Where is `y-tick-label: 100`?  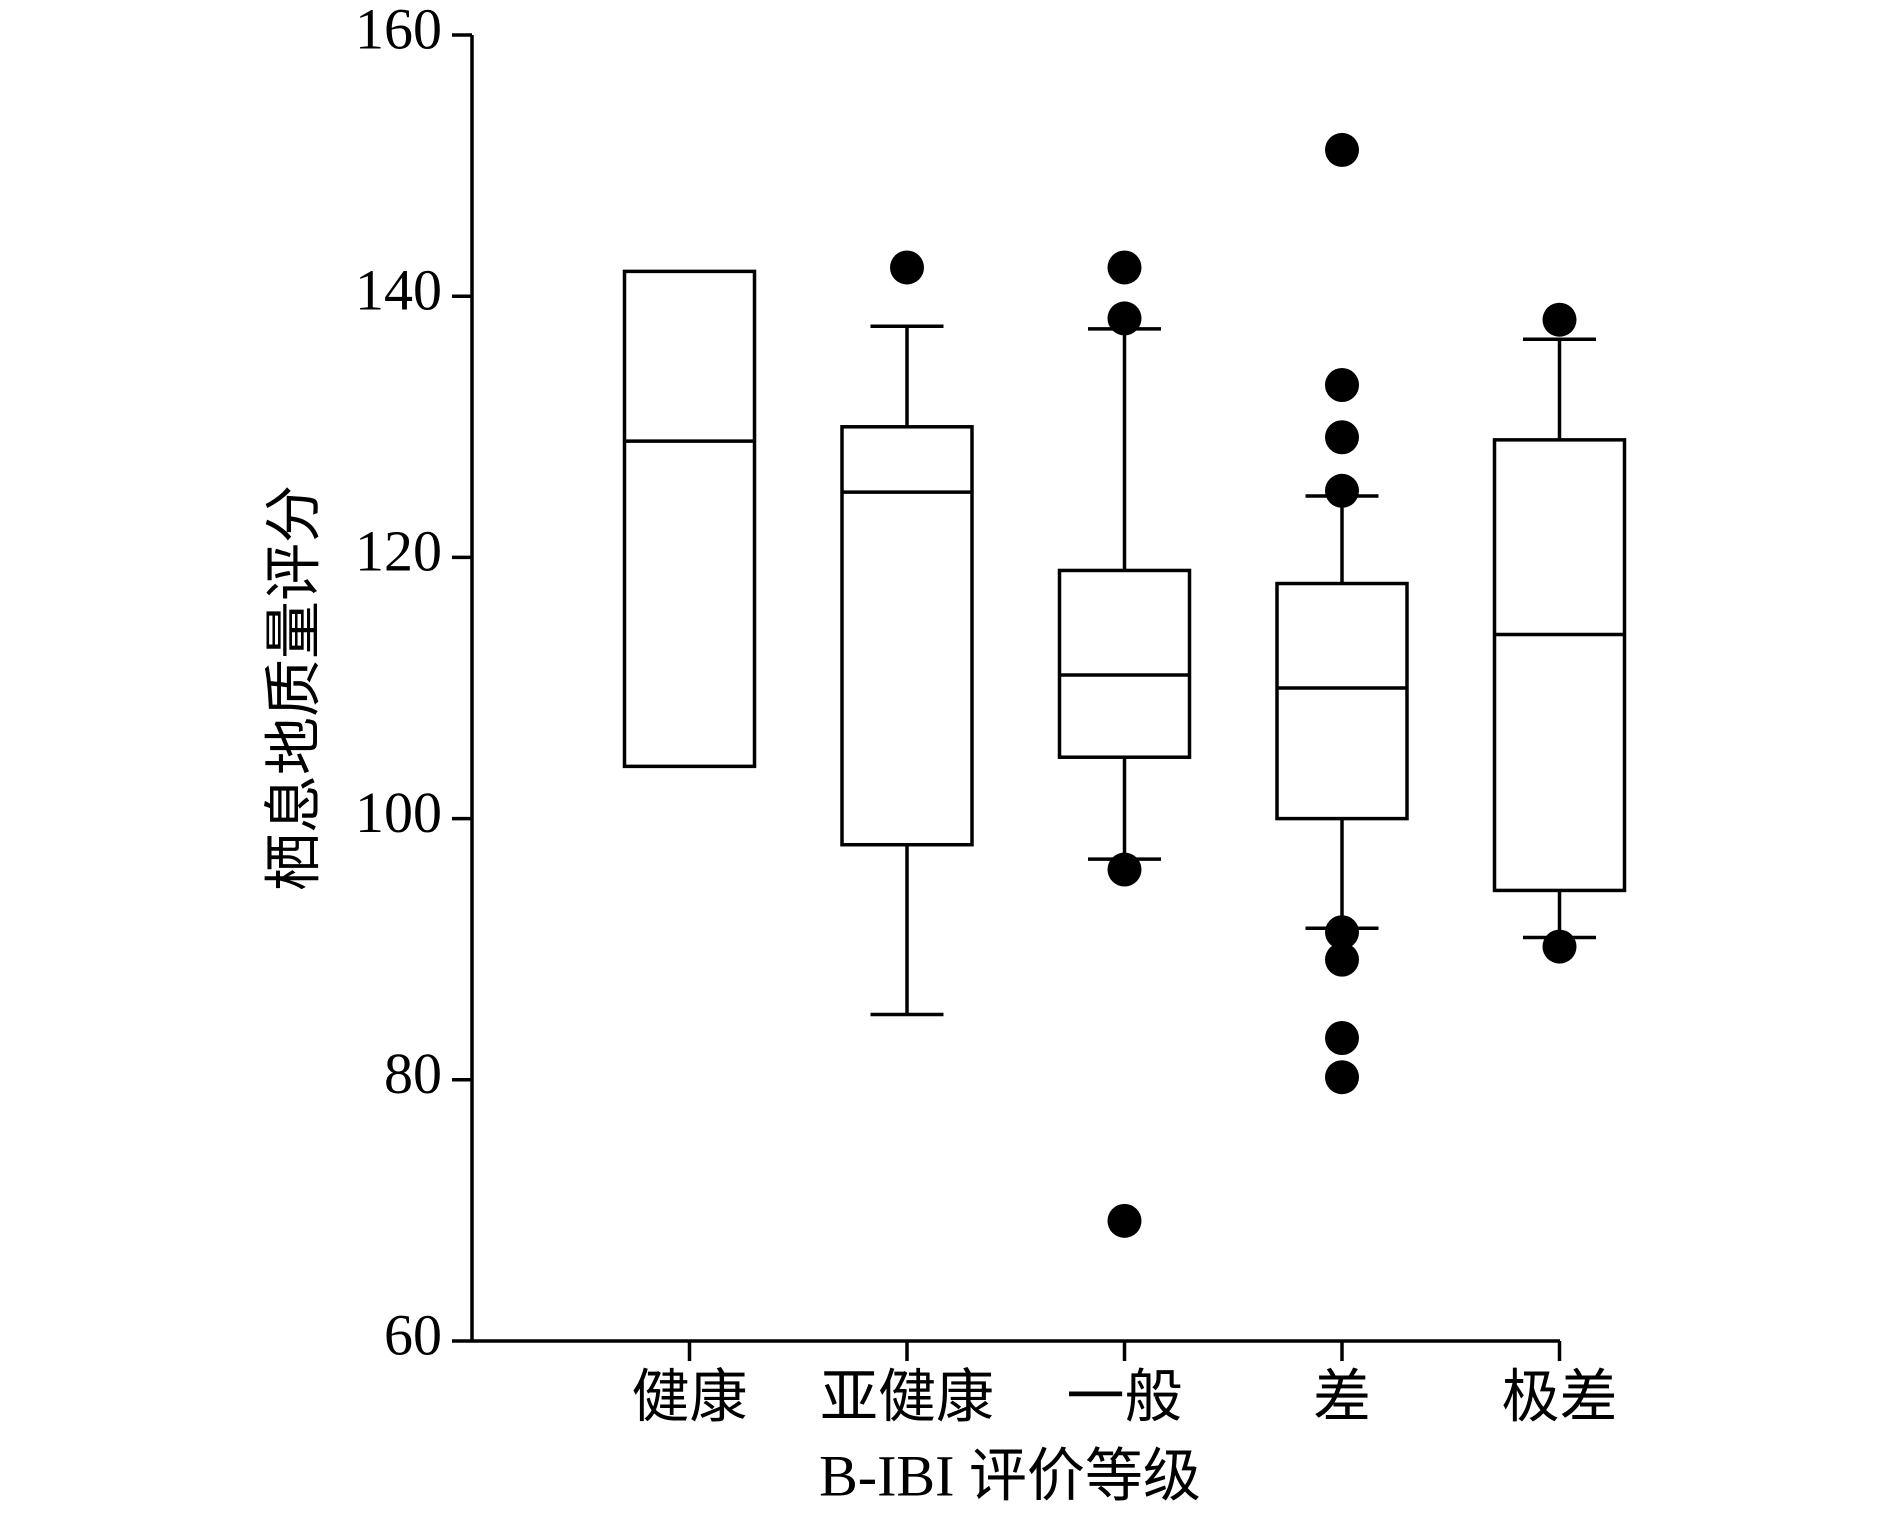
y-tick-label: 100 is located at coordinates (398, 812).